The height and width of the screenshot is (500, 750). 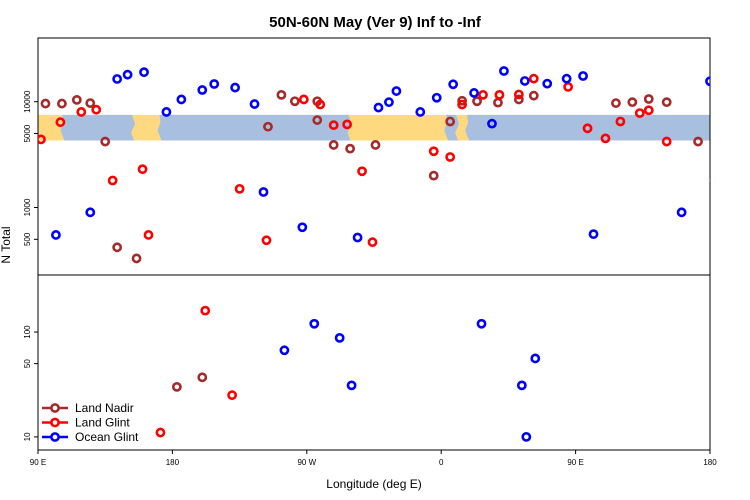 I want to click on bottom-panel-y-tick-label: 50, so click(x=27, y=363).